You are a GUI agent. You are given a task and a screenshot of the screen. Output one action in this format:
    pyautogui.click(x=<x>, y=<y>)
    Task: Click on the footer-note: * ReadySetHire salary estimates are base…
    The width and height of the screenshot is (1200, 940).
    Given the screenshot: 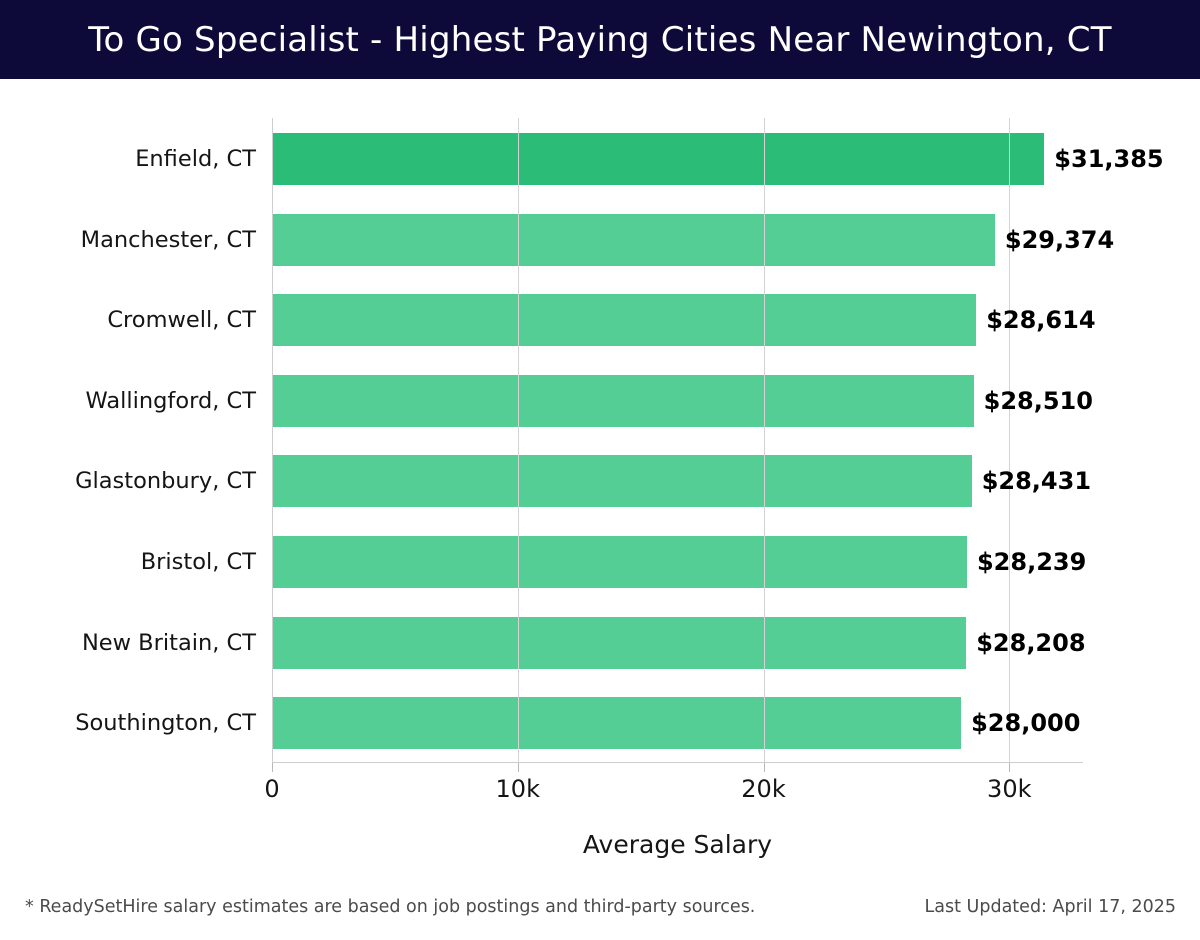 What is the action you would take?
    pyautogui.click(x=390, y=907)
    